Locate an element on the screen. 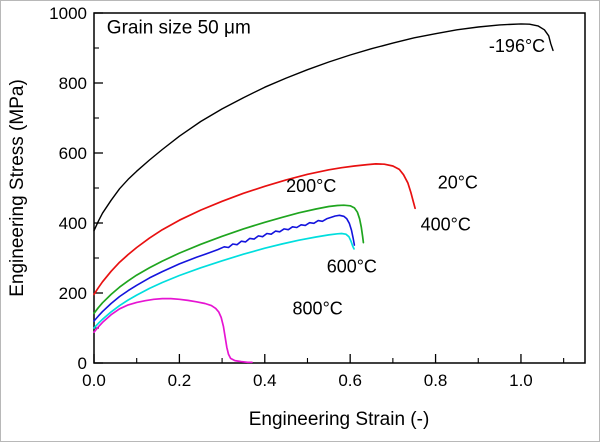  annotation-200c: 200°C is located at coordinates (311, 186).